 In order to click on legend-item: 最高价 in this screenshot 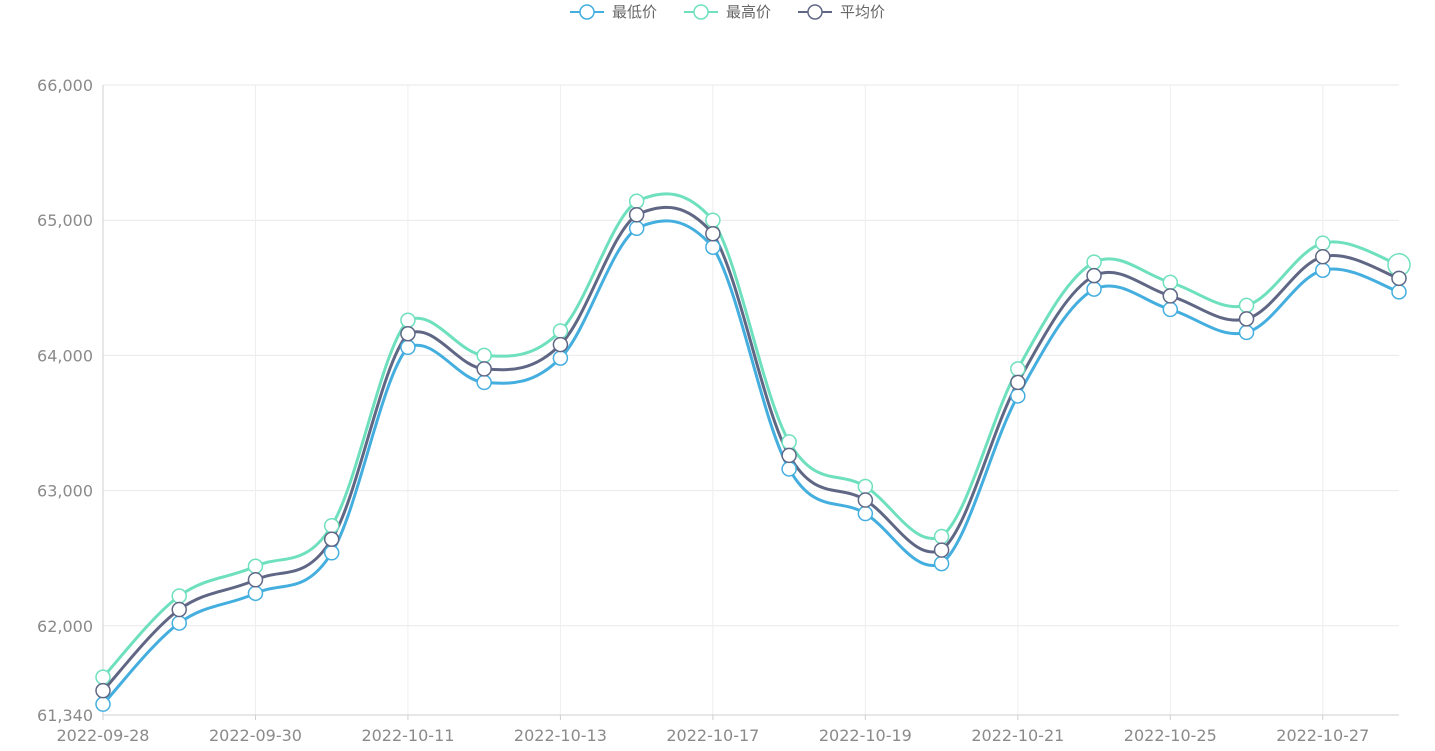, I will do `click(727, 12)`.